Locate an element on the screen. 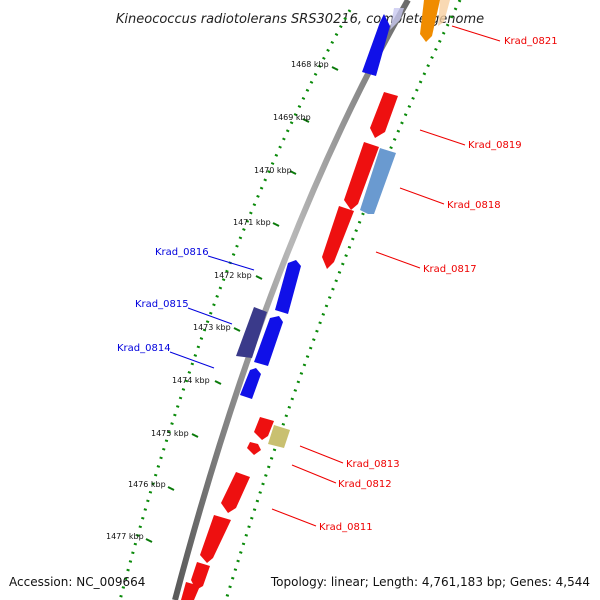 This screenshot has width=600, height=600. tick-label: 1476 kbp is located at coordinates (147, 484).